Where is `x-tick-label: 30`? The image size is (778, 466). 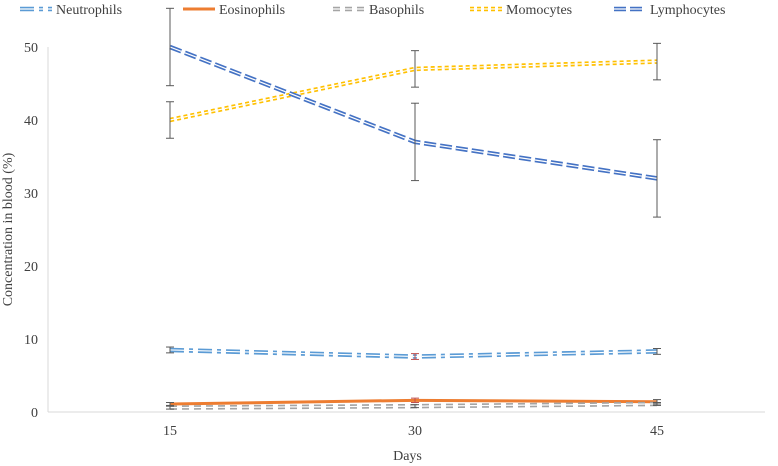
x-tick-label: 30 is located at coordinates (415, 431).